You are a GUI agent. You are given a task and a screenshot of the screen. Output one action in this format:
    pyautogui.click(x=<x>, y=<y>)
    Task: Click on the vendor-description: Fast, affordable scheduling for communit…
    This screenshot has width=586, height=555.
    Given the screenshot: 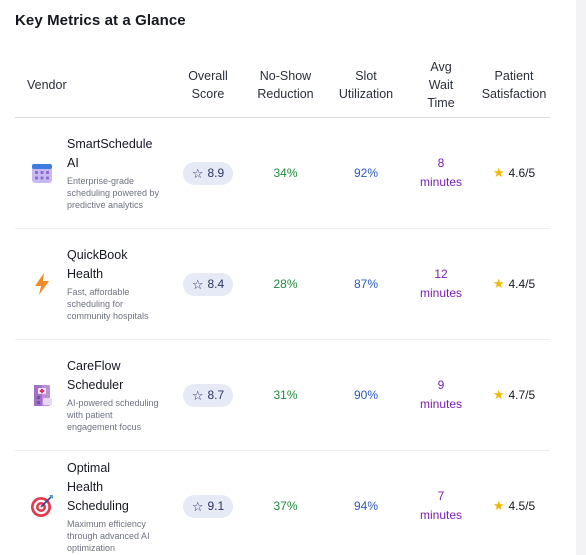 What is the action you would take?
    pyautogui.click(x=108, y=304)
    